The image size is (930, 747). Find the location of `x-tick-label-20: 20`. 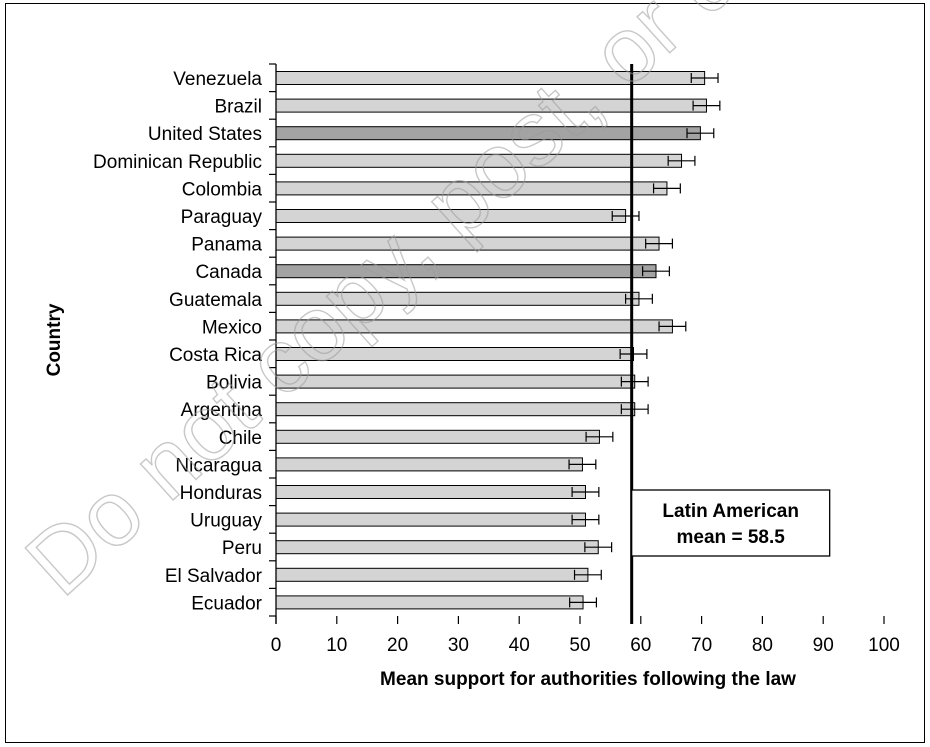

x-tick-label-20: 20 is located at coordinates (397, 645).